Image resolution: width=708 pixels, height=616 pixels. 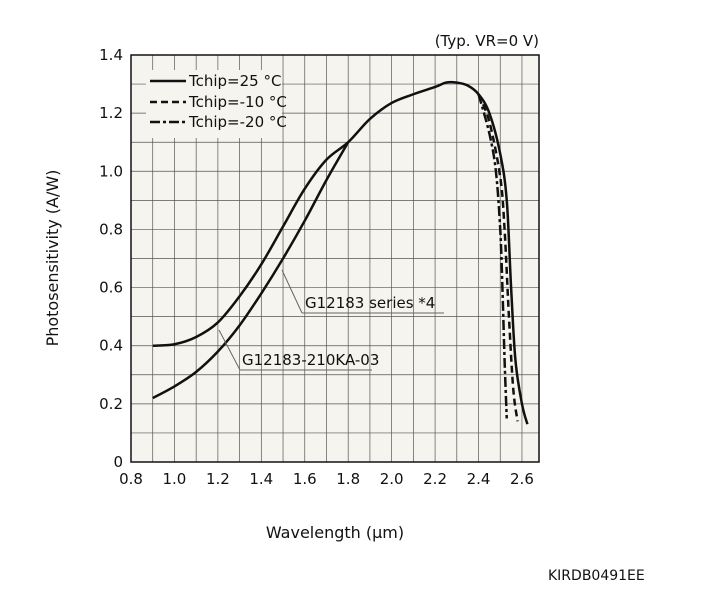 I want to click on y-tick-label: 1.0, so click(x=111, y=171).